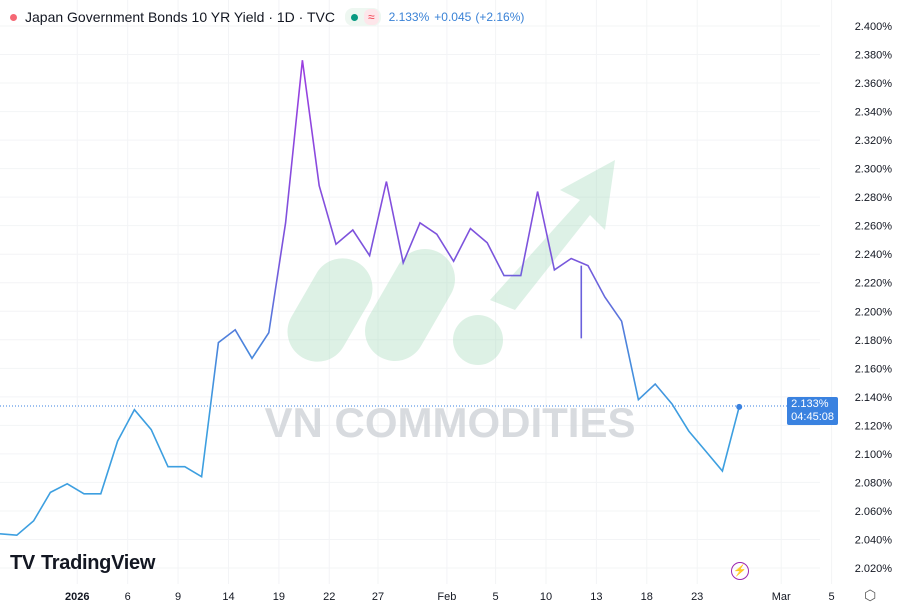 The width and height of the screenshot is (900, 607). What do you see at coordinates (874, 398) in the screenshot?
I see `y-tick-label: 2.140%` at bounding box center [874, 398].